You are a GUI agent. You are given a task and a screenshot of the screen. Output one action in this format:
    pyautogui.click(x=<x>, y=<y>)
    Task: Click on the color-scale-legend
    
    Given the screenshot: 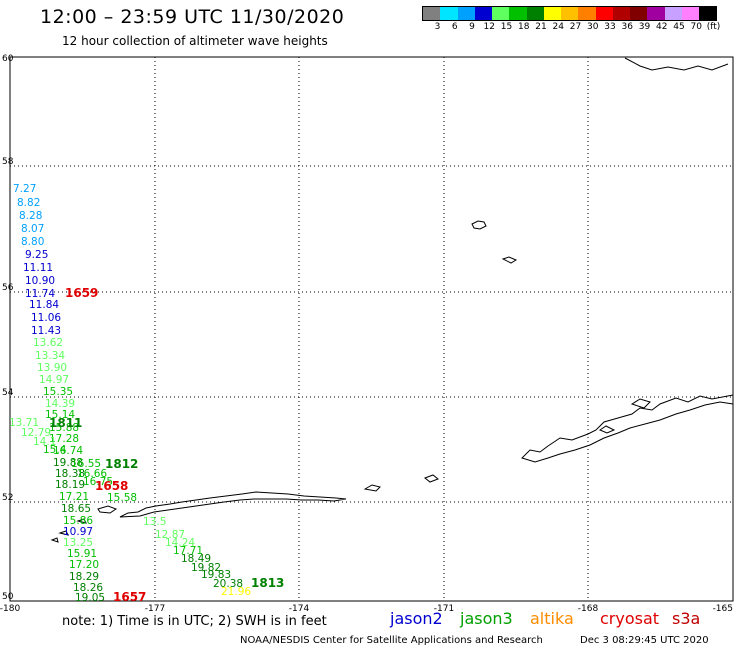 What is the action you would take?
    pyautogui.click(x=570, y=13)
    